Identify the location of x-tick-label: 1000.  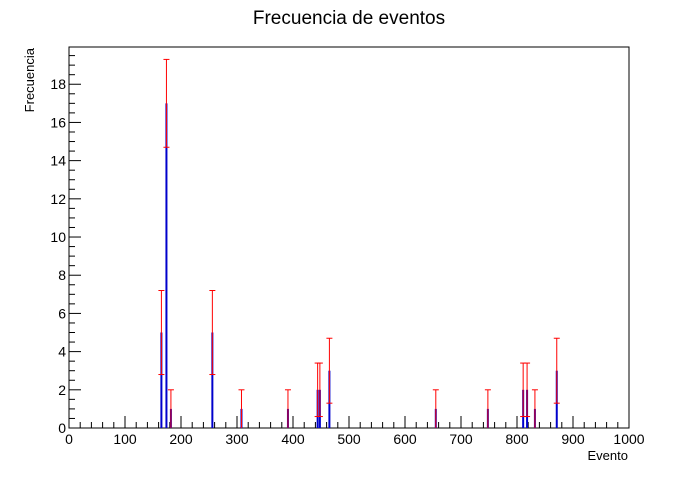
(628, 439).